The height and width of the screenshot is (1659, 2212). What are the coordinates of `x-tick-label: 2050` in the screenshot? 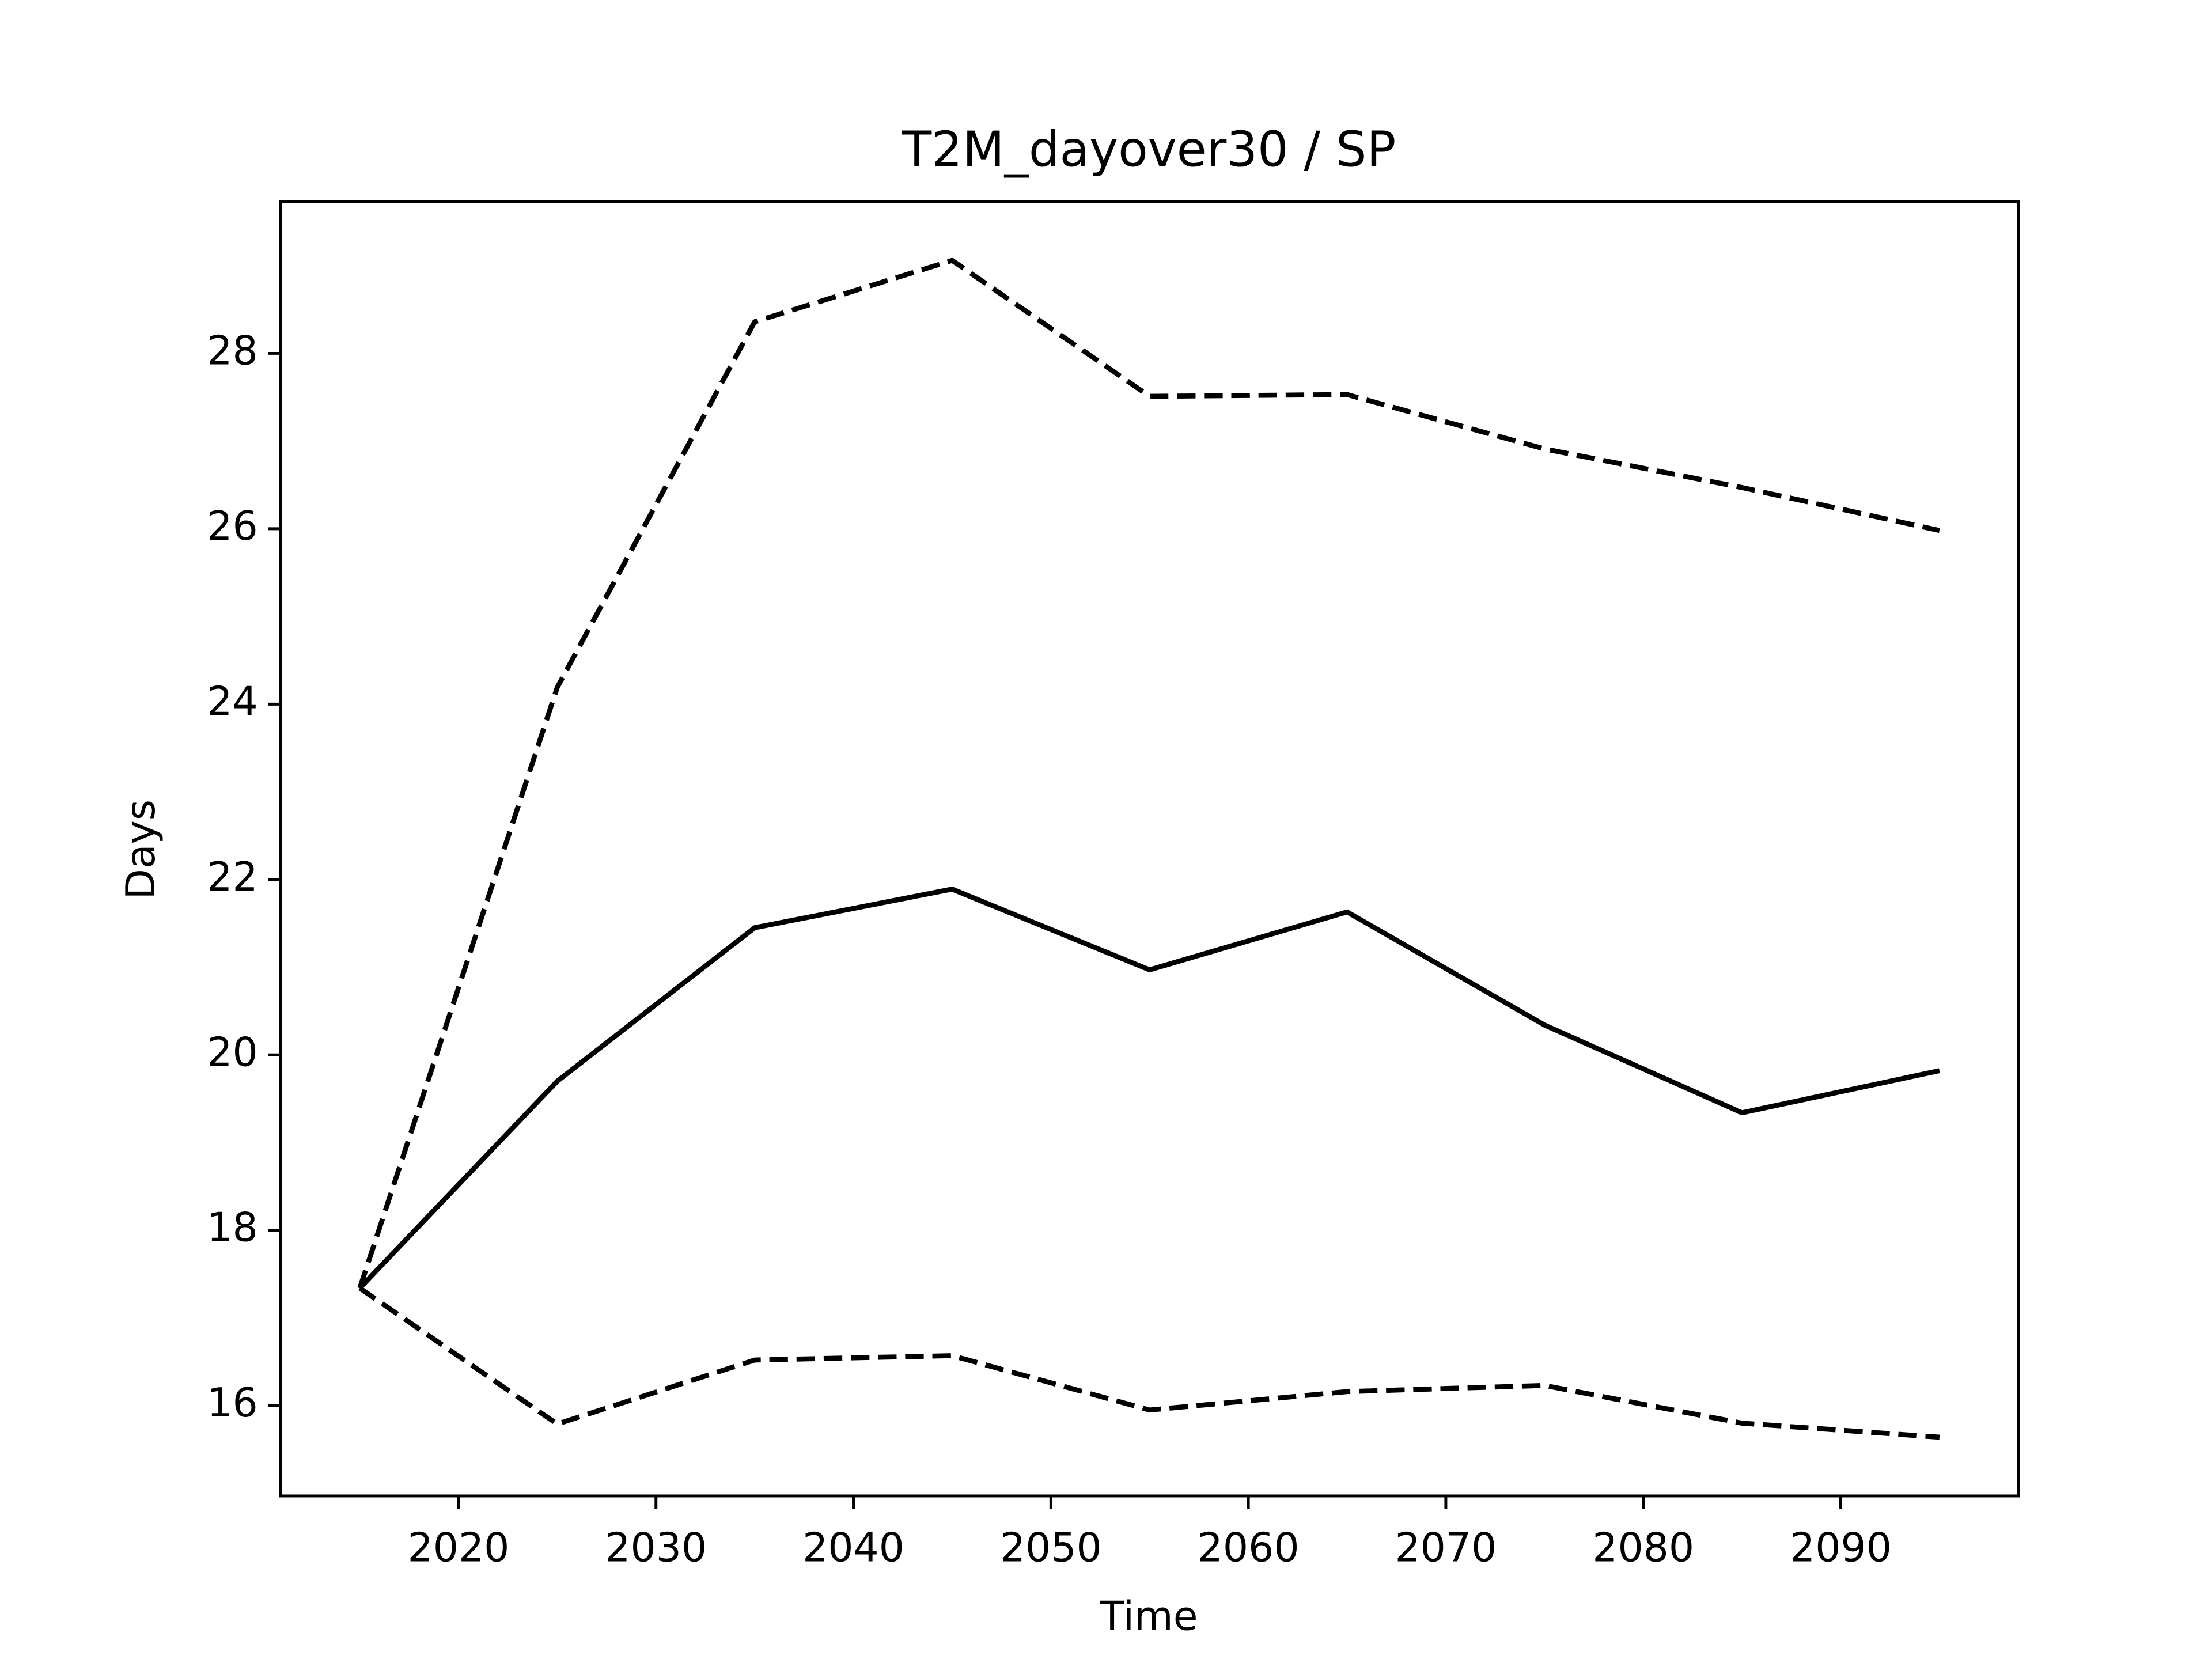 It's located at (1051, 1547).